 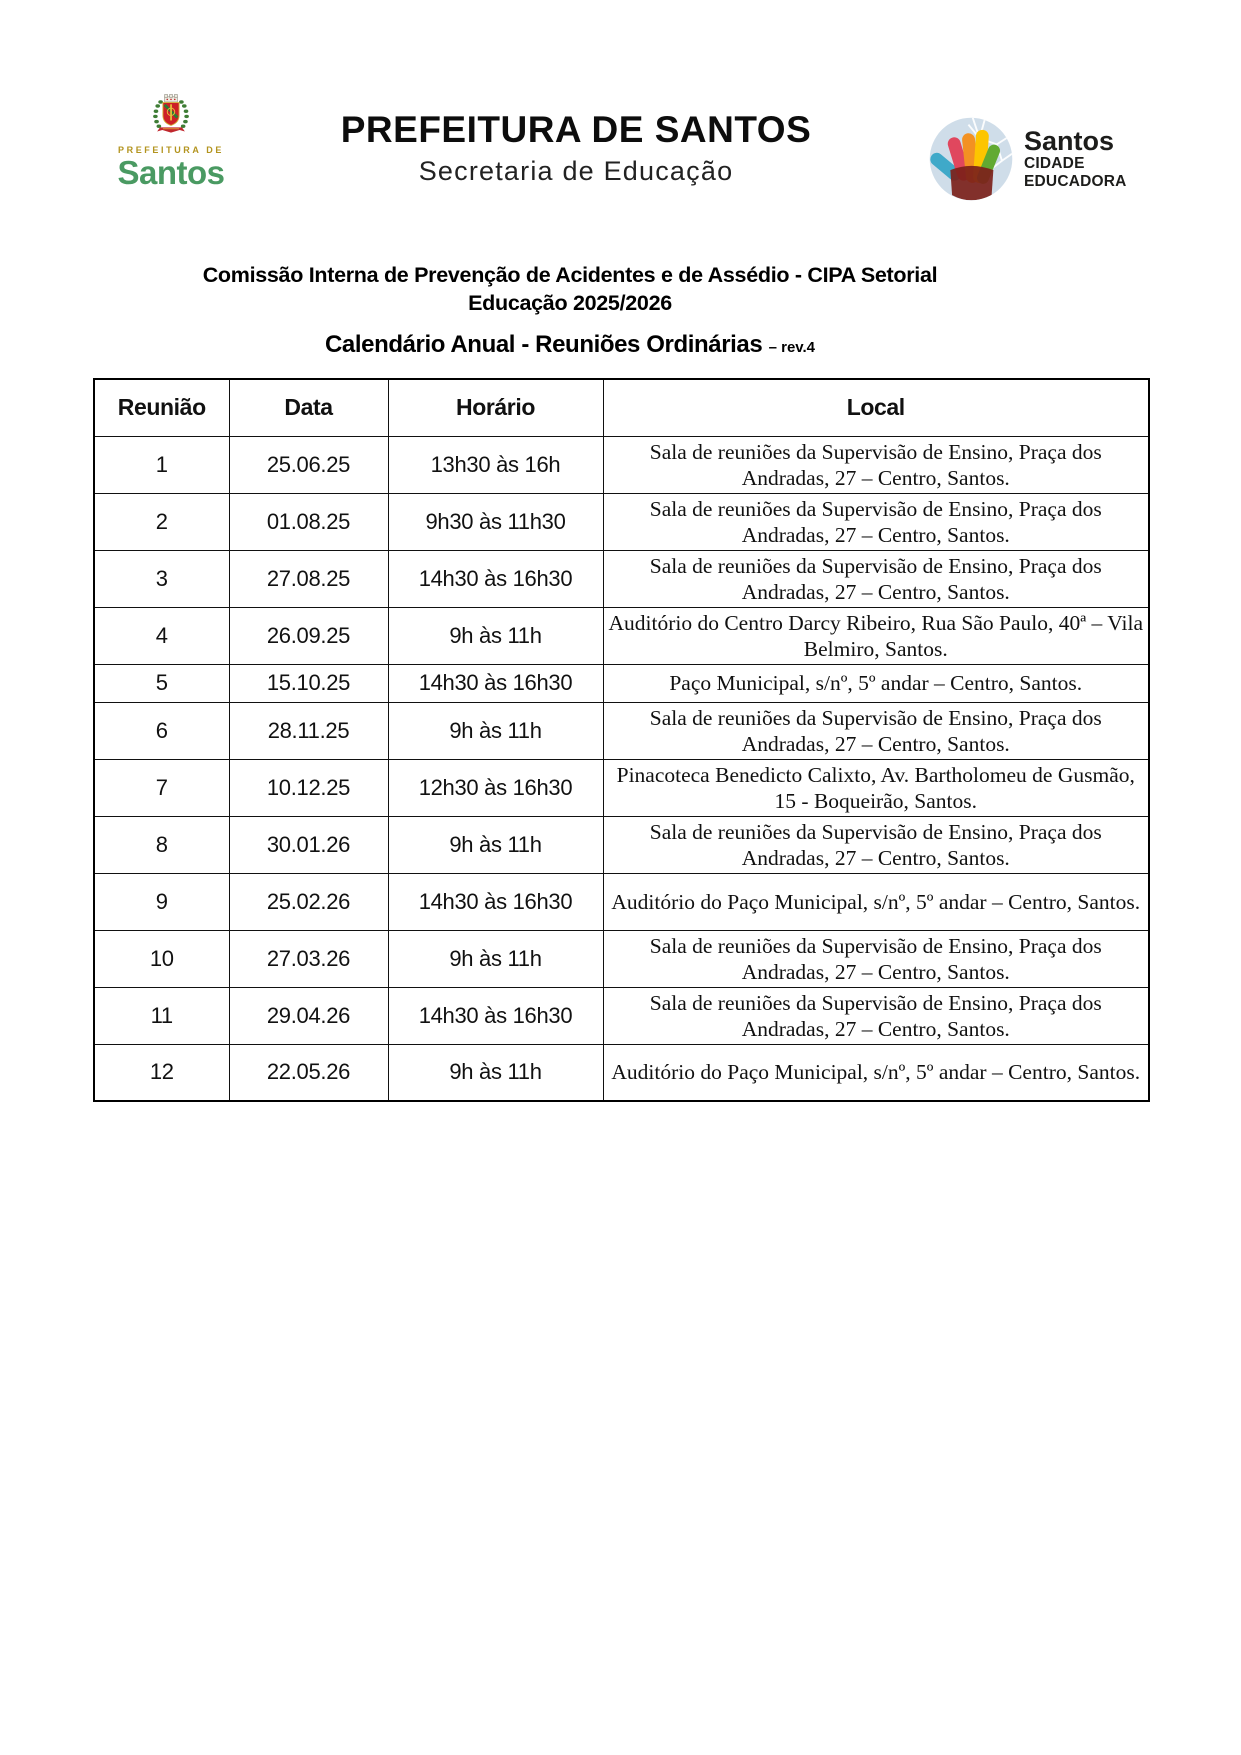 I want to click on cell-data: 27.08.25, so click(x=308, y=578).